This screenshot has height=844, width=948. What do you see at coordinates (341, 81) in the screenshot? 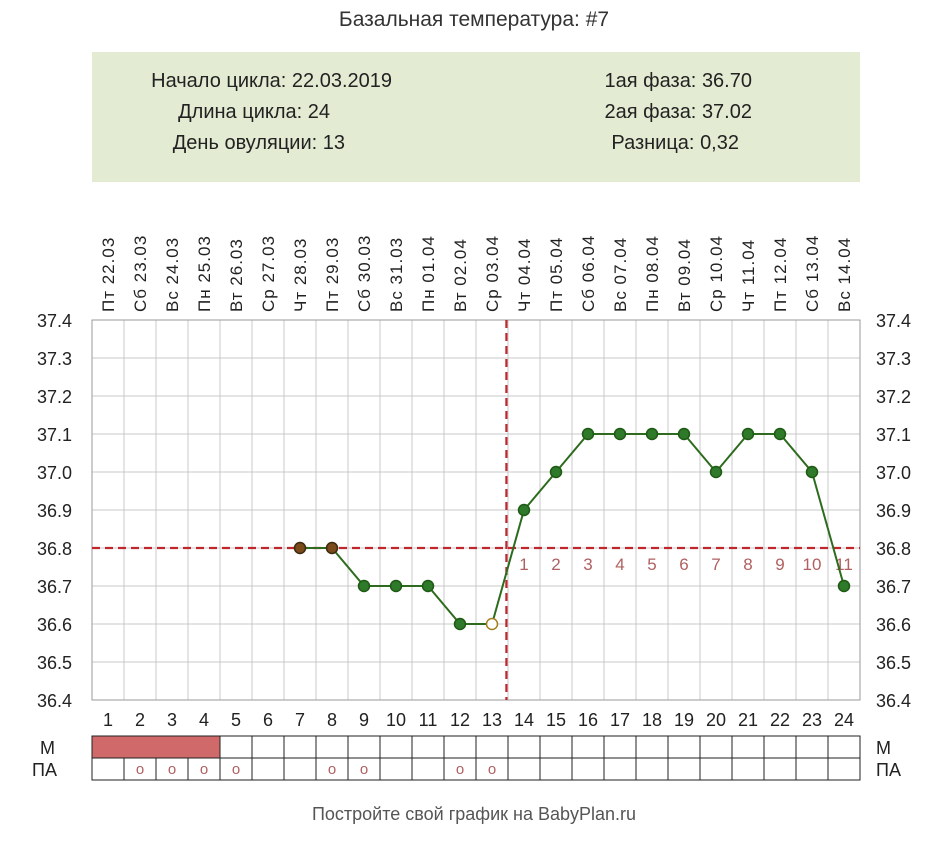
I see `cycle-start-value: 22.03.2019` at bounding box center [341, 81].